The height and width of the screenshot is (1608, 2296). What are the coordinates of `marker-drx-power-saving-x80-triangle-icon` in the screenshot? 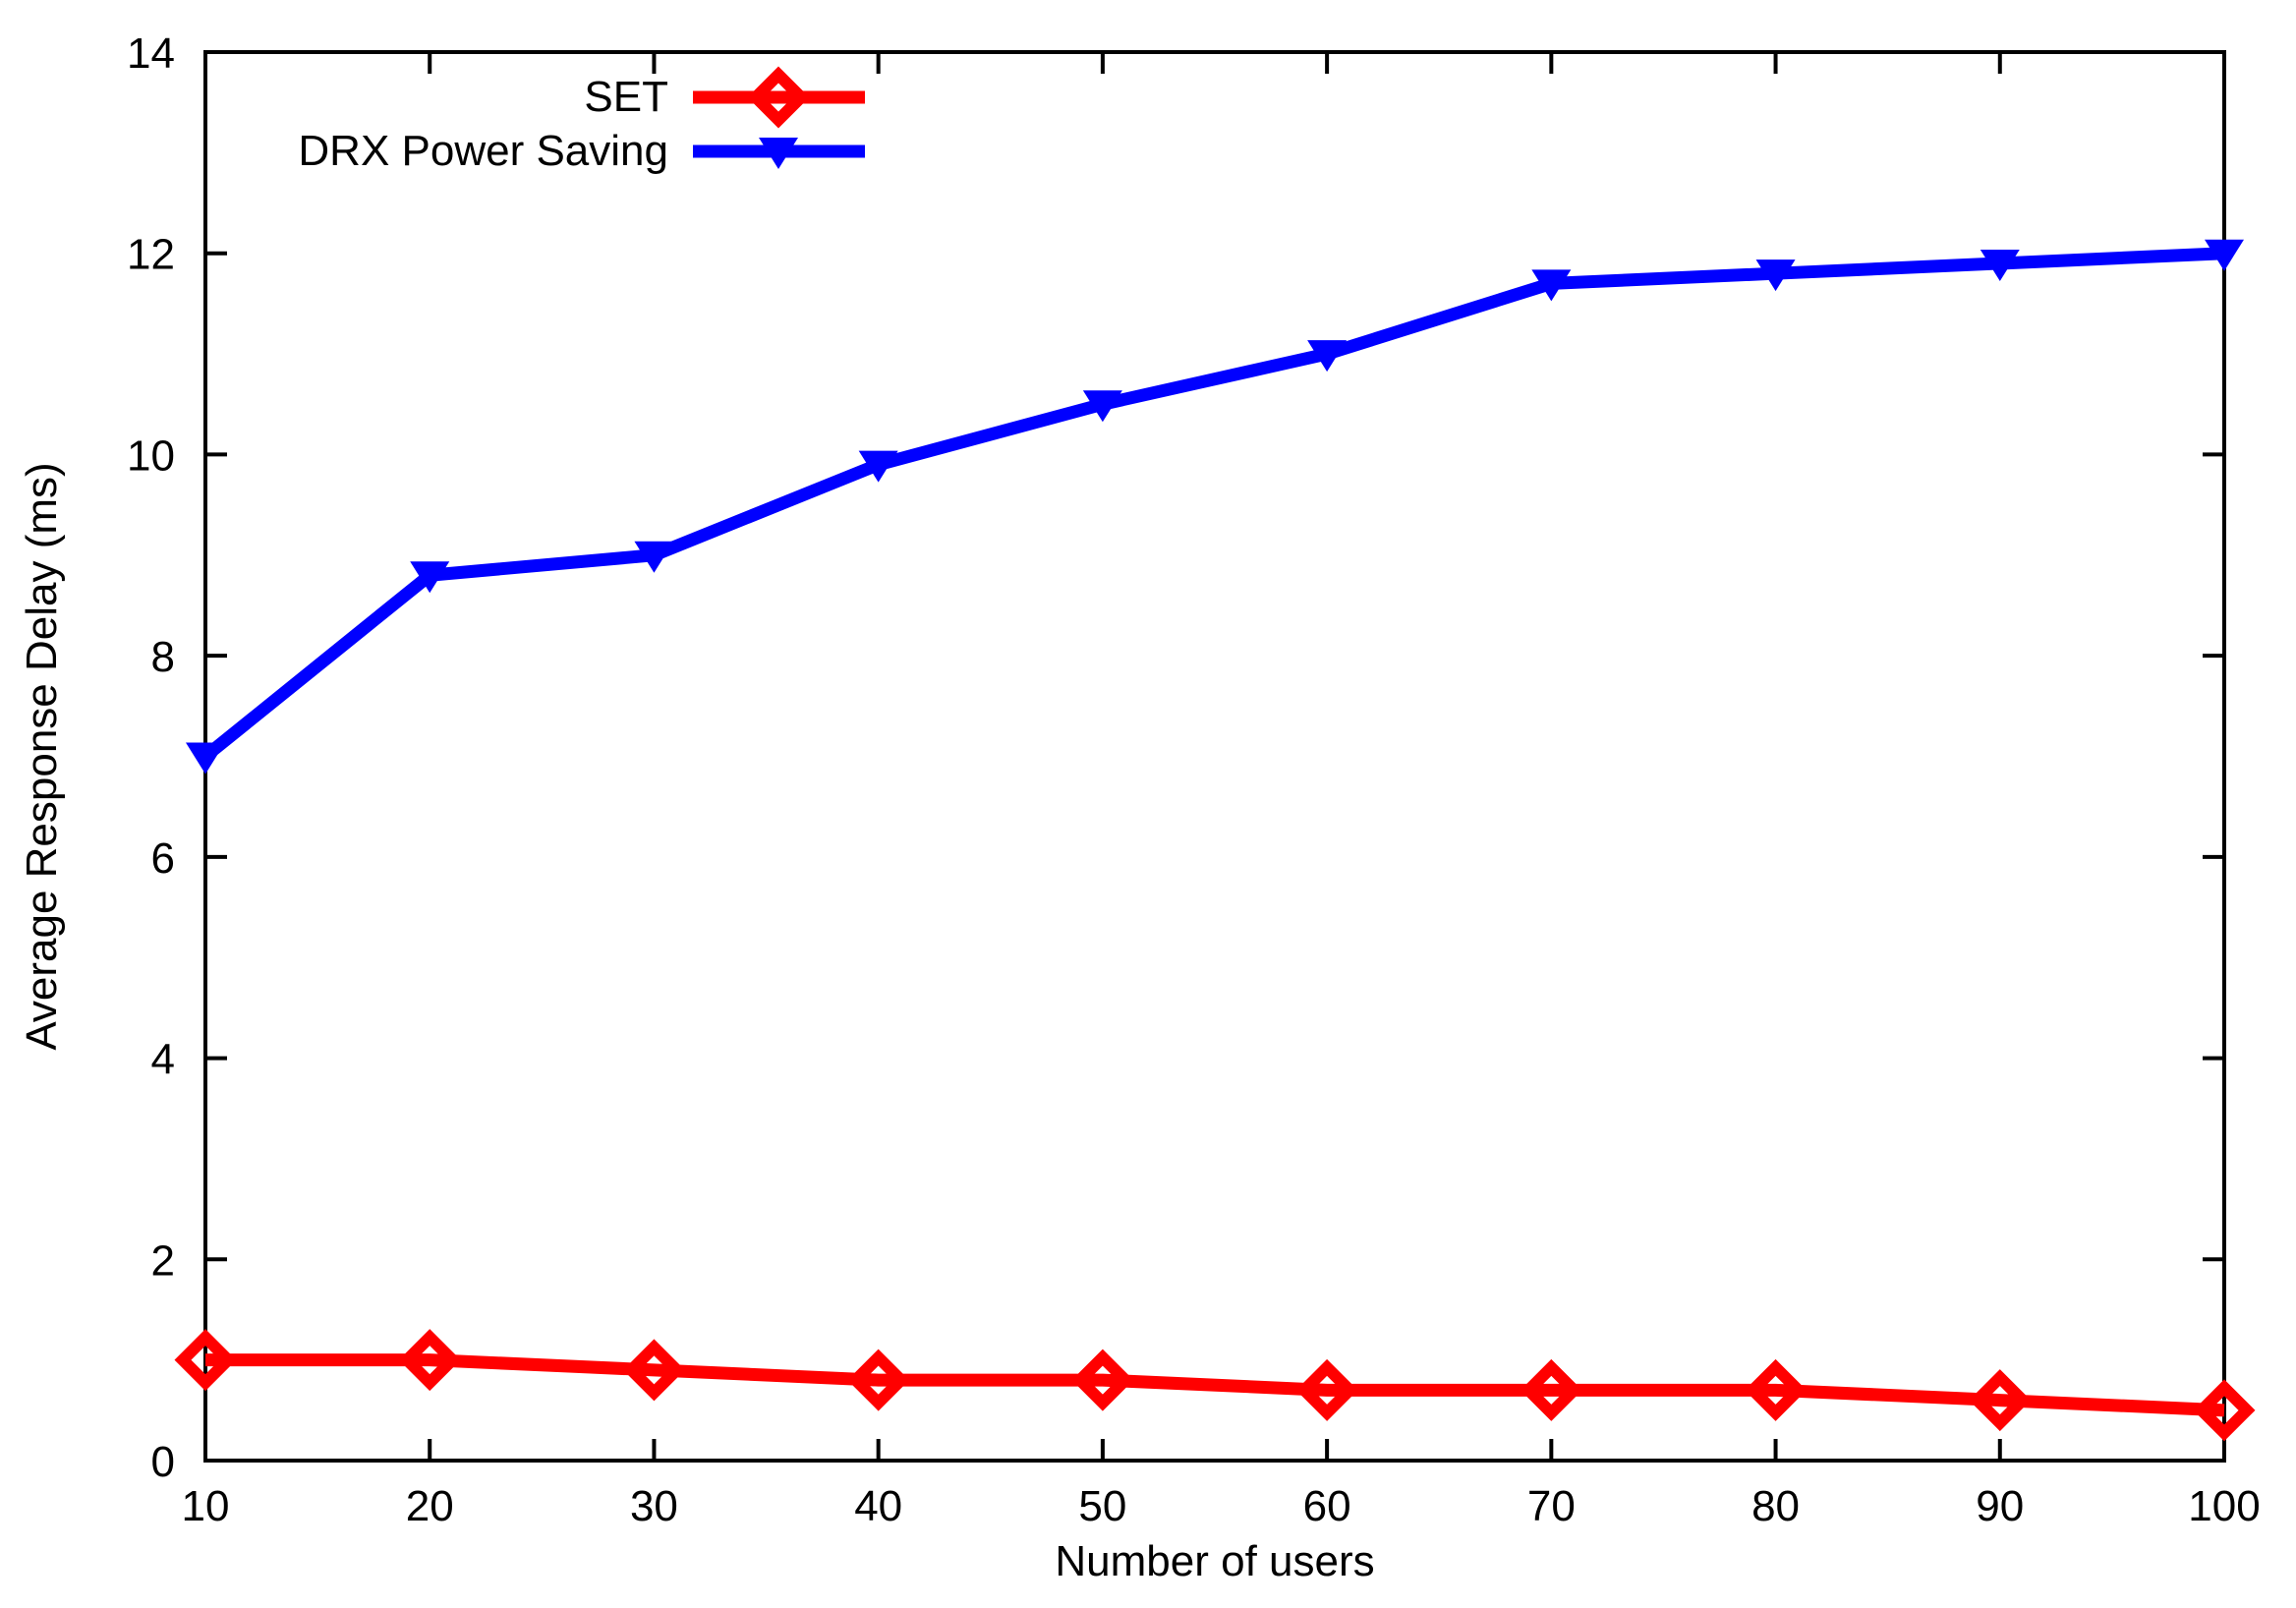 It's located at (1775, 276).